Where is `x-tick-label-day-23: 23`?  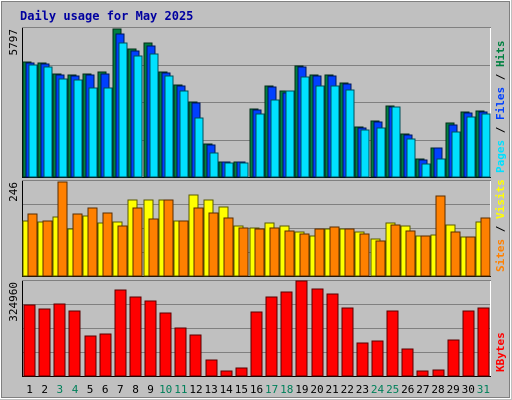
x-tick-label-day-23: 23 is located at coordinates (362, 389).